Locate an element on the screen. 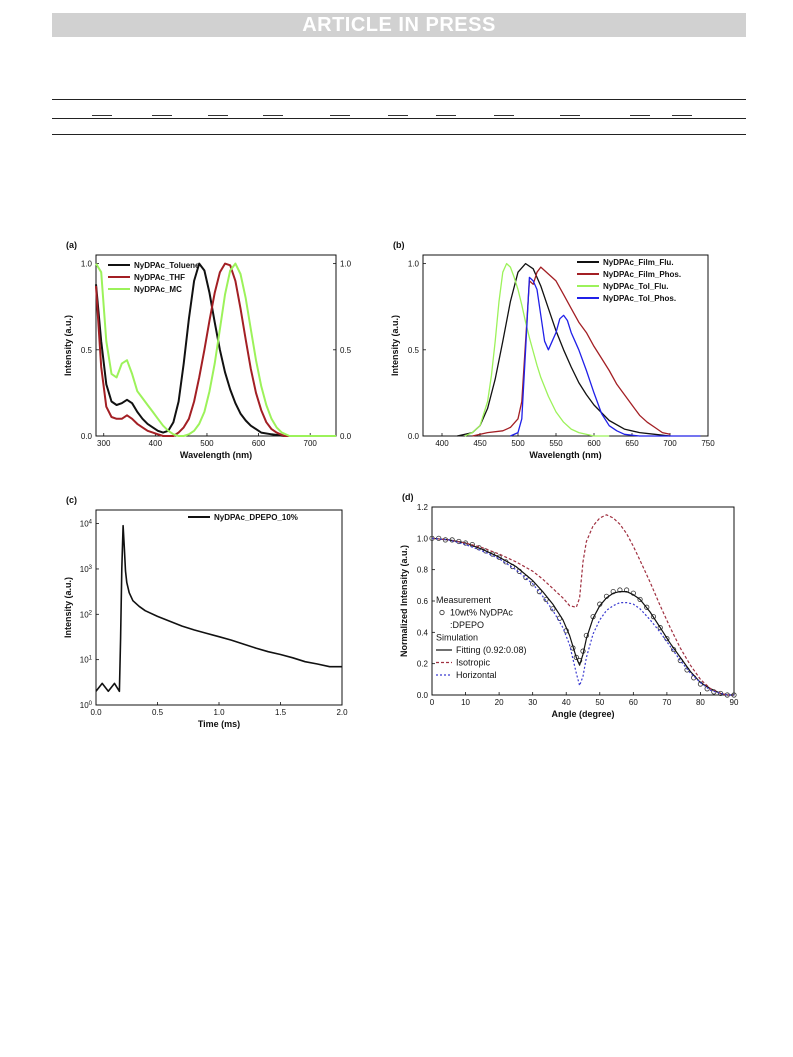 This screenshot has height=1057, width=793. y-tick-label: 100 is located at coordinates (86, 705).